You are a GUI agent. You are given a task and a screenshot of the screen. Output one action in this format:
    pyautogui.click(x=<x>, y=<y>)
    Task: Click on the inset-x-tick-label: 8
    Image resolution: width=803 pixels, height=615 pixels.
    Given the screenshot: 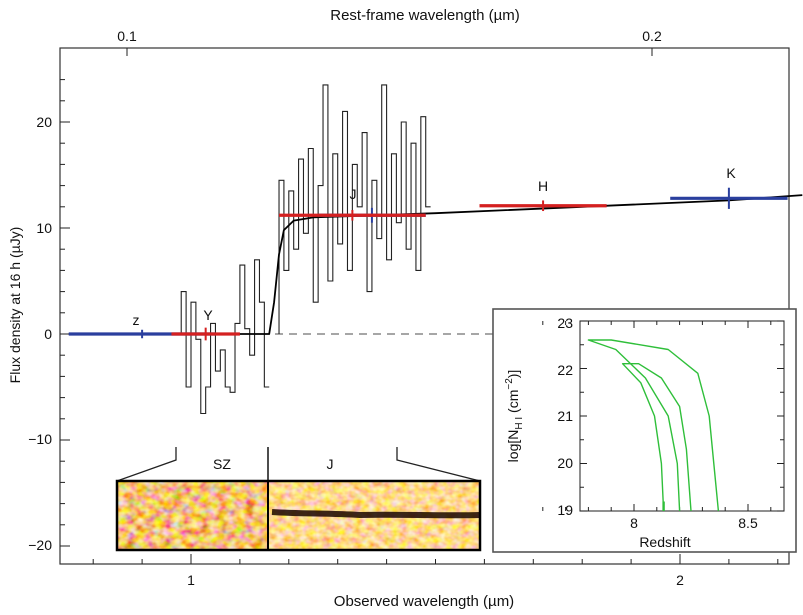 What is the action you would take?
    pyautogui.click(x=634, y=523)
    